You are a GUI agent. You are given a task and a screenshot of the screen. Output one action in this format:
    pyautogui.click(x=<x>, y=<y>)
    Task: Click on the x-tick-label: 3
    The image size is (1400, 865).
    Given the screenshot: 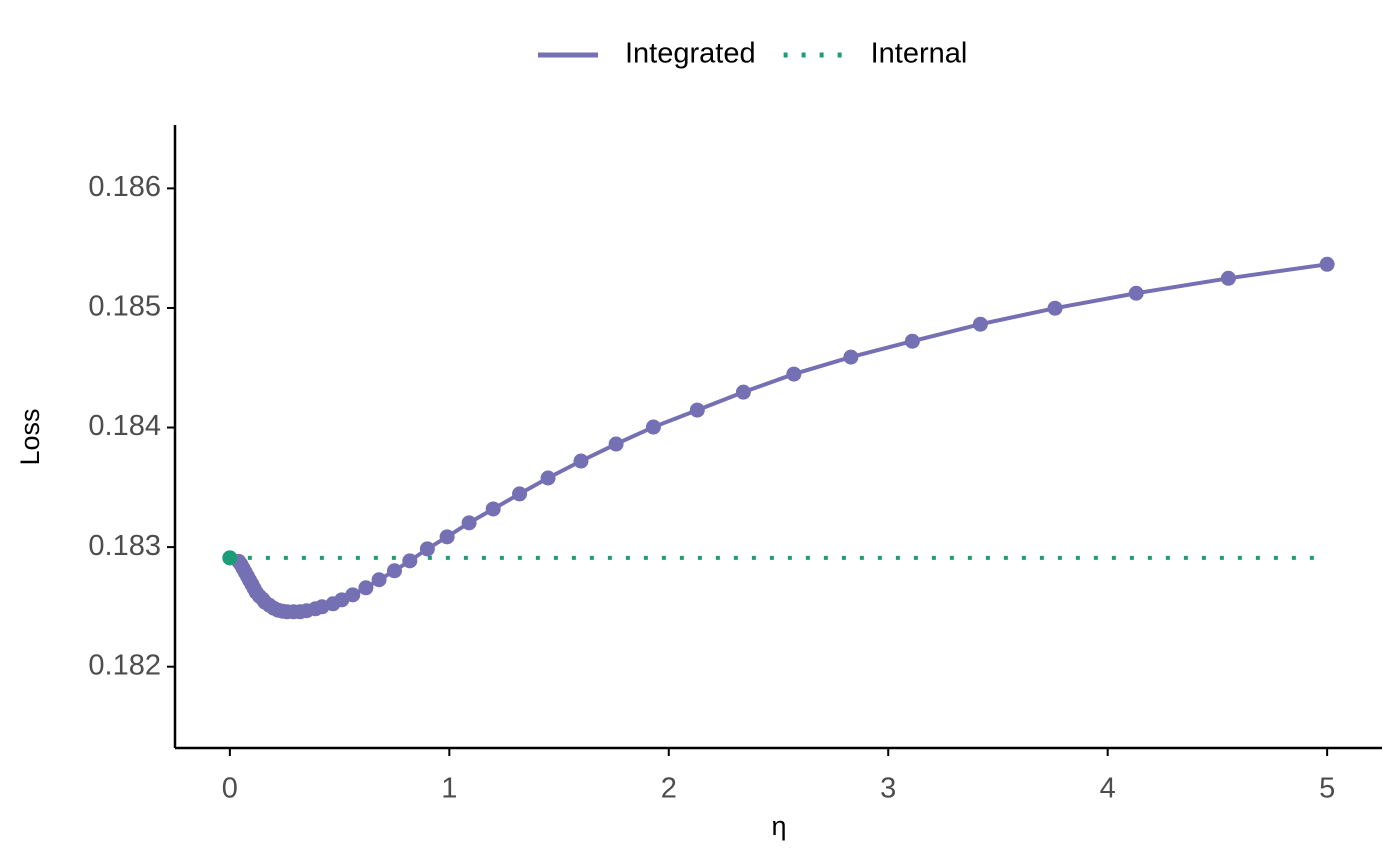 What is the action you would take?
    pyautogui.click(x=888, y=789)
    